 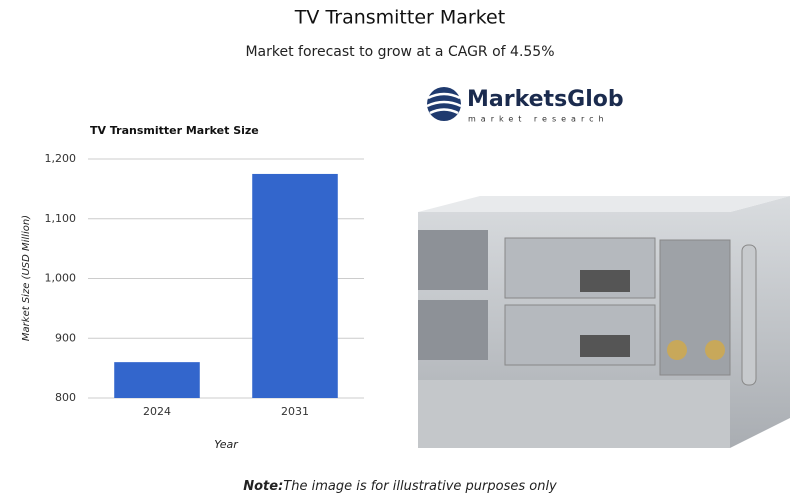 I want to click on logo-name: MarketsGlob, so click(x=545, y=99).